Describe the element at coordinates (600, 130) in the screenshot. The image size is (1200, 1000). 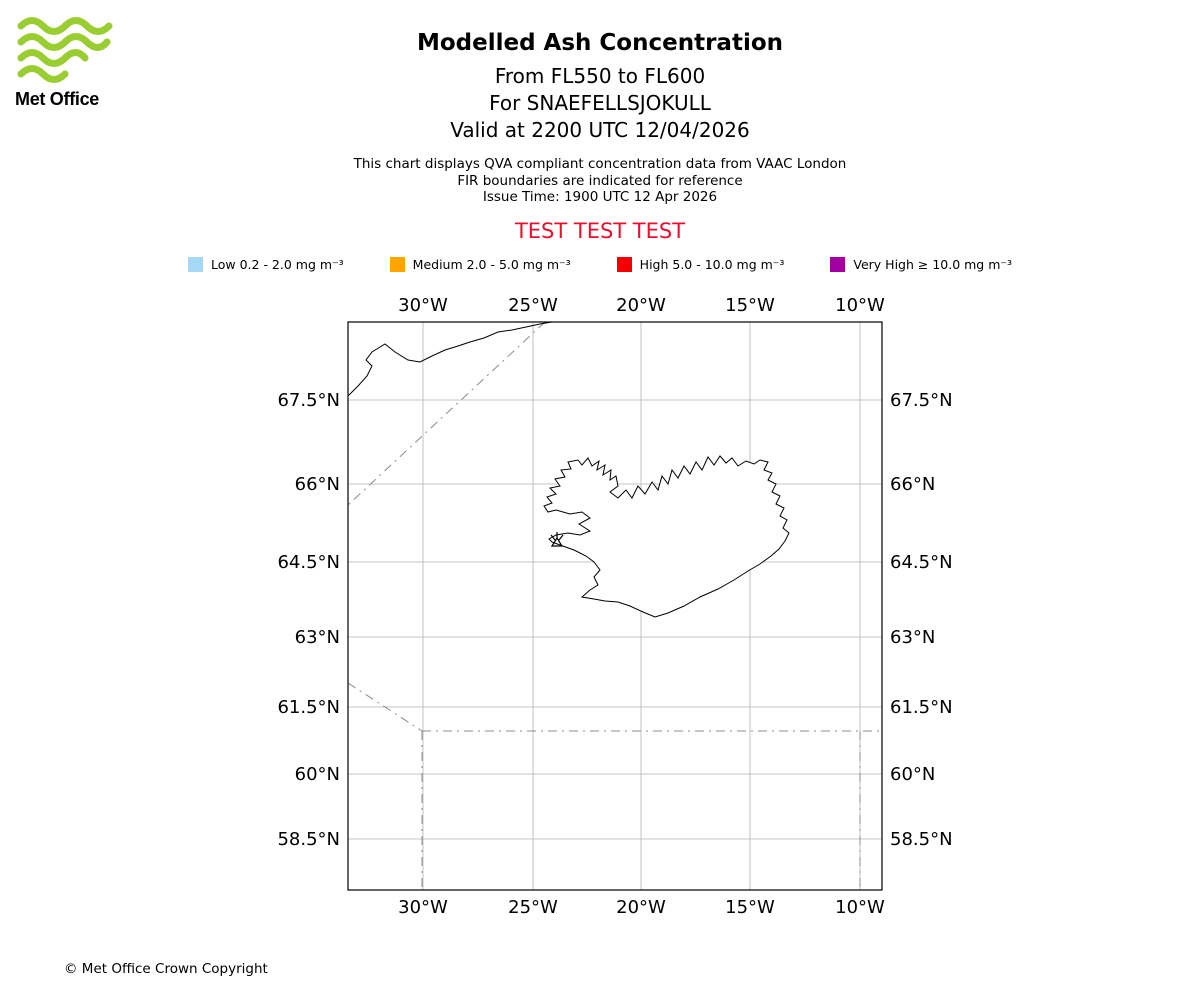
I see `subtitle-valid-time: Valid at 2200 UTC 12/04/2026` at that location.